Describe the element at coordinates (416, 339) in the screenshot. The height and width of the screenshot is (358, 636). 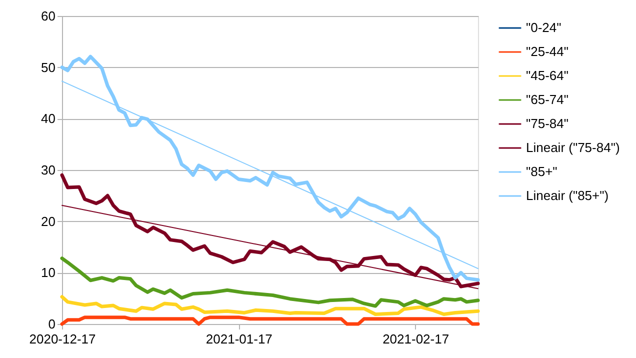
I see `x-tick-label: 2021-02-17` at that location.